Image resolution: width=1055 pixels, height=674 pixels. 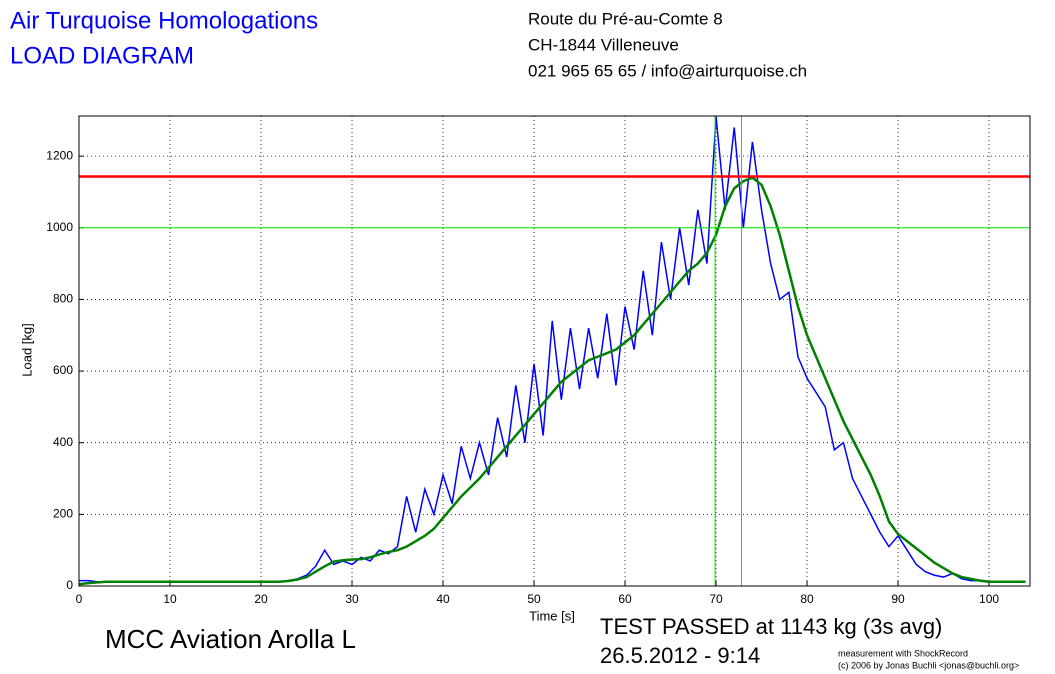 I want to click on y-tick-label: 0, so click(x=69, y=585).